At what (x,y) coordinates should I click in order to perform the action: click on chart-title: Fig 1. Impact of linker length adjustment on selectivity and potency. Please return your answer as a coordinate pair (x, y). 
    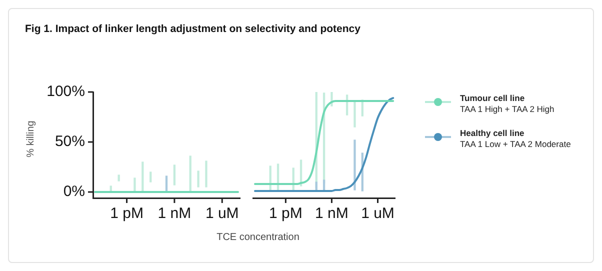
    Looking at the image, I should click on (192, 29).